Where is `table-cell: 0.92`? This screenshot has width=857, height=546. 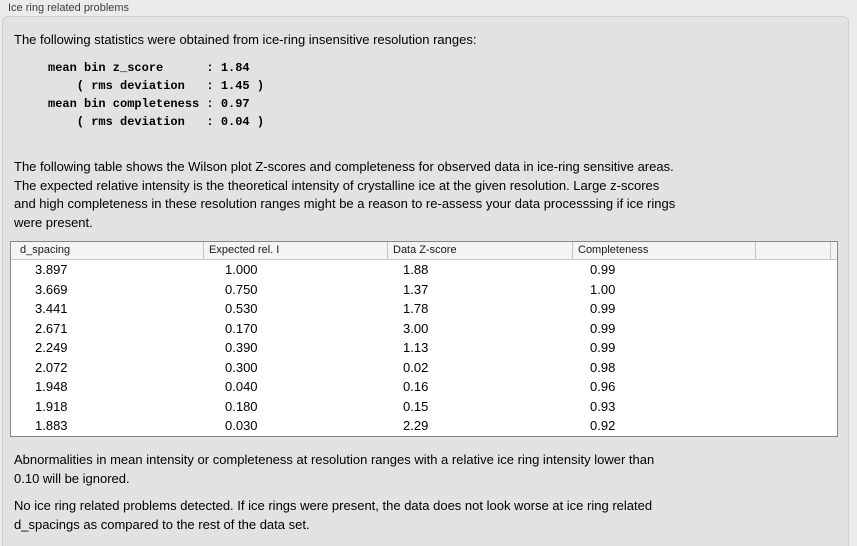
table-cell: 0.92 is located at coordinates (603, 425).